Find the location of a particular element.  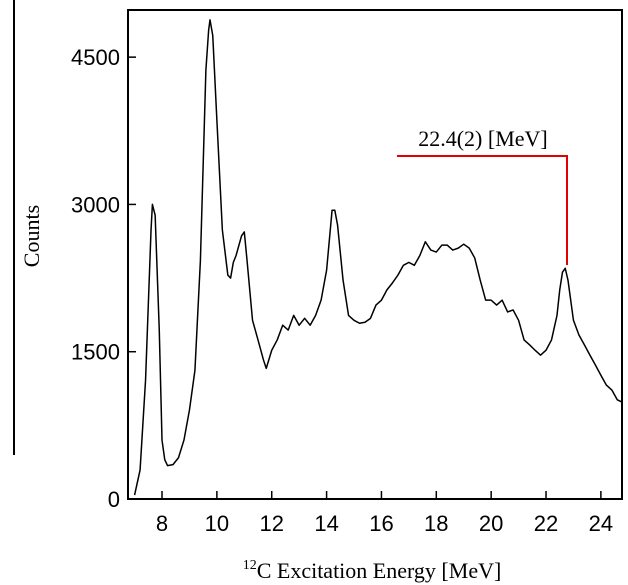

y-tick-label: 1500 is located at coordinates (95, 352).